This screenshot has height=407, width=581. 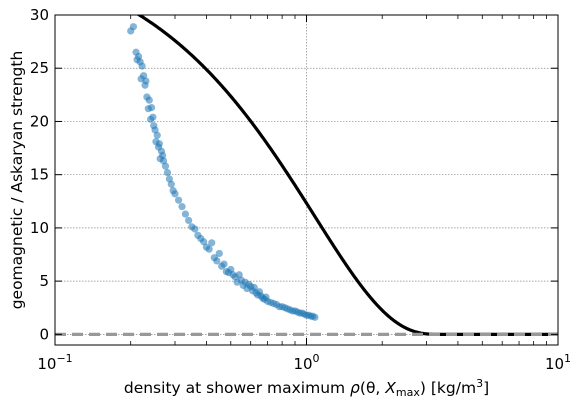 I want to click on x-tick-label: 10⁻¹, so click(x=54, y=362).